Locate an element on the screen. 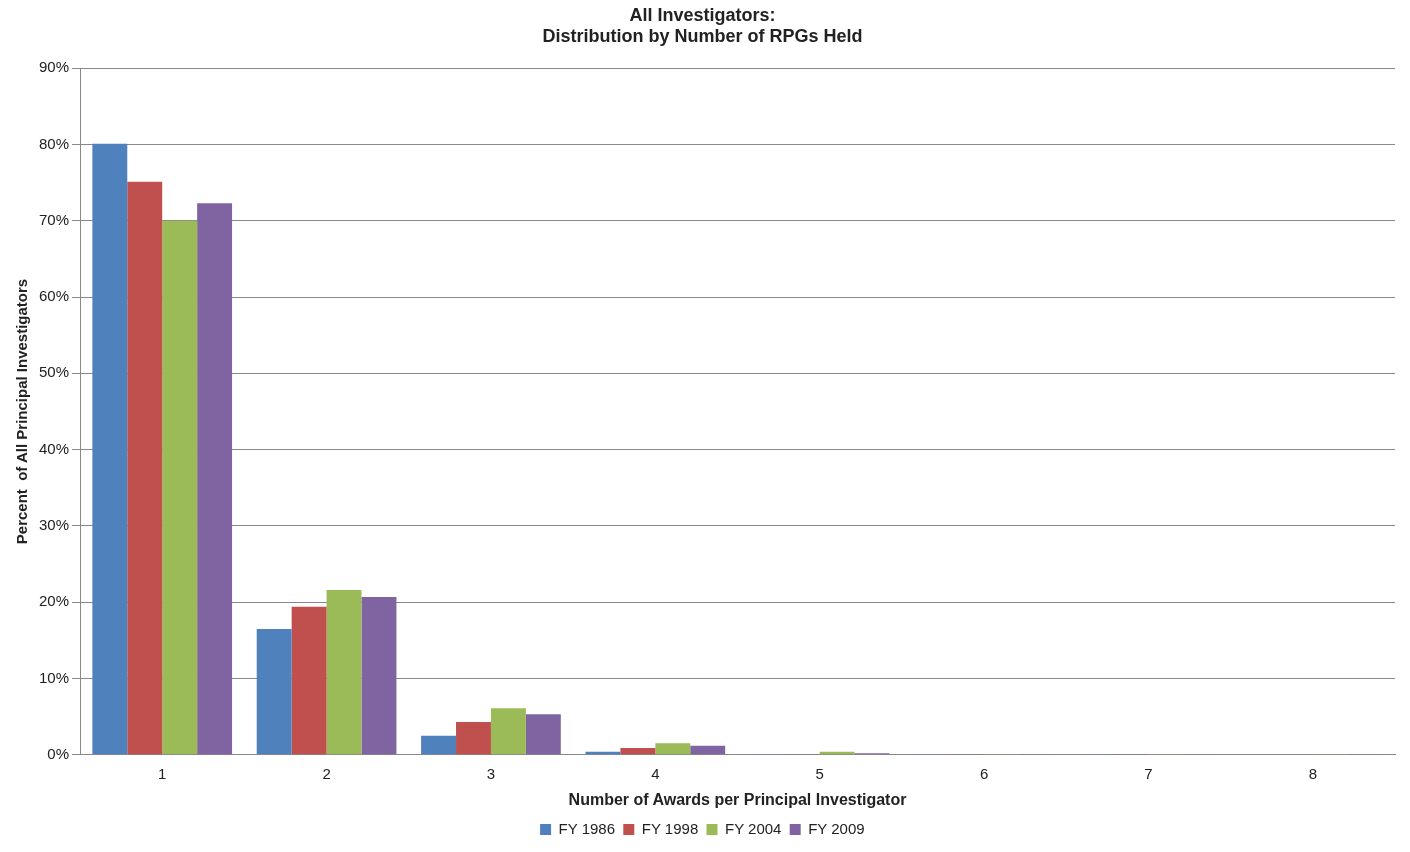  y-tick-label: 0% is located at coordinates (58, 753).